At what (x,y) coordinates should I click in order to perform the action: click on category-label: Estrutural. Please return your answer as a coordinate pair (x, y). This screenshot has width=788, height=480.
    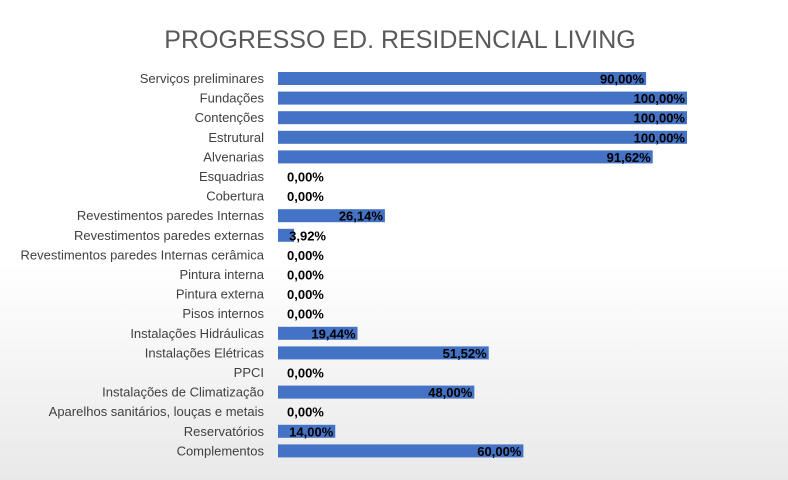
    Looking at the image, I should click on (236, 137).